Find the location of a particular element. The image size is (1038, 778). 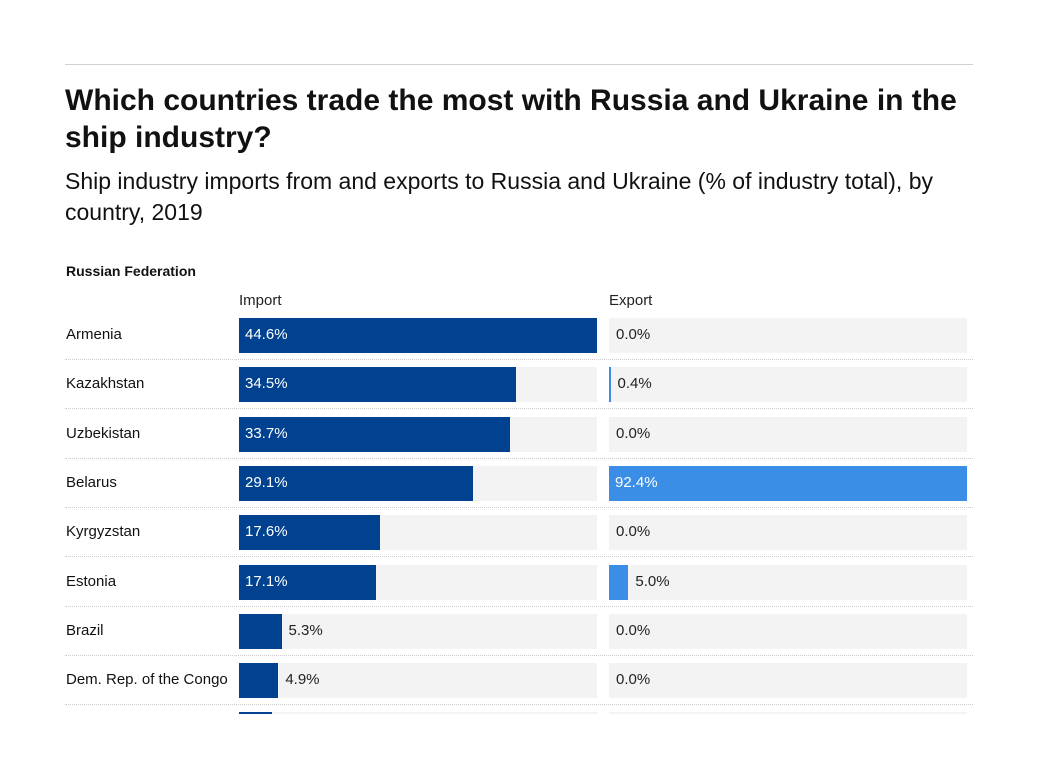

export-track is located at coordinates (788, 713).